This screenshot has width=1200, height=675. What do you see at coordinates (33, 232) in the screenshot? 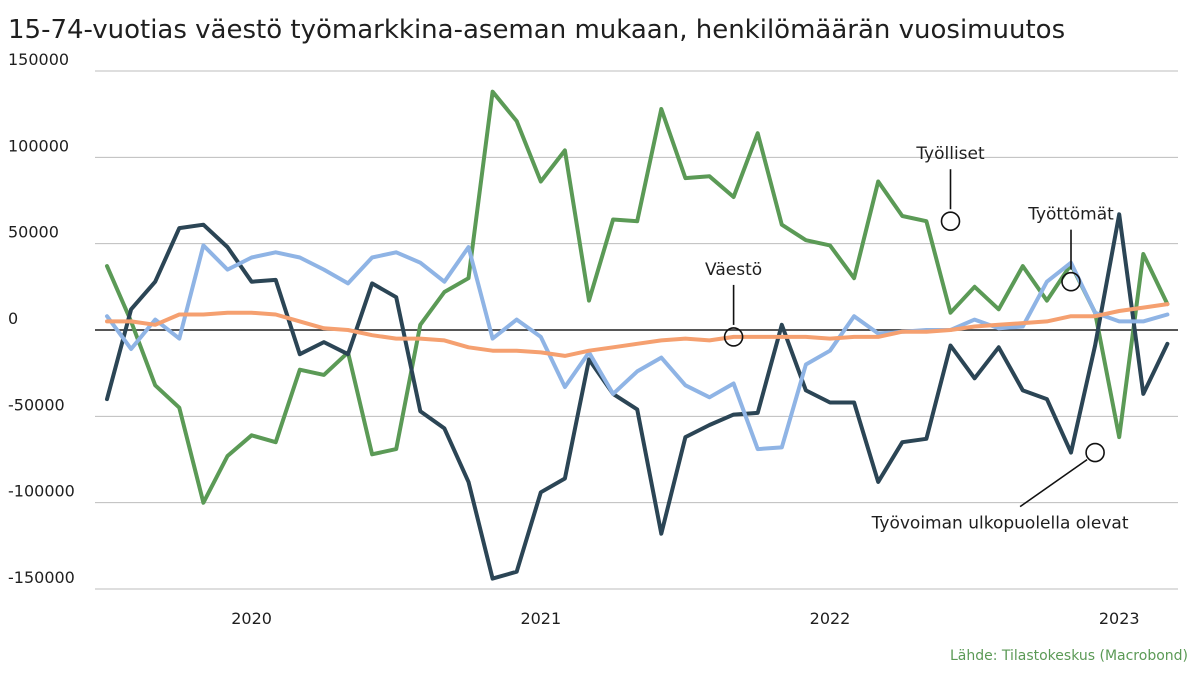
I see `y-tick-label: 50000` at bounding box center [33, 232].